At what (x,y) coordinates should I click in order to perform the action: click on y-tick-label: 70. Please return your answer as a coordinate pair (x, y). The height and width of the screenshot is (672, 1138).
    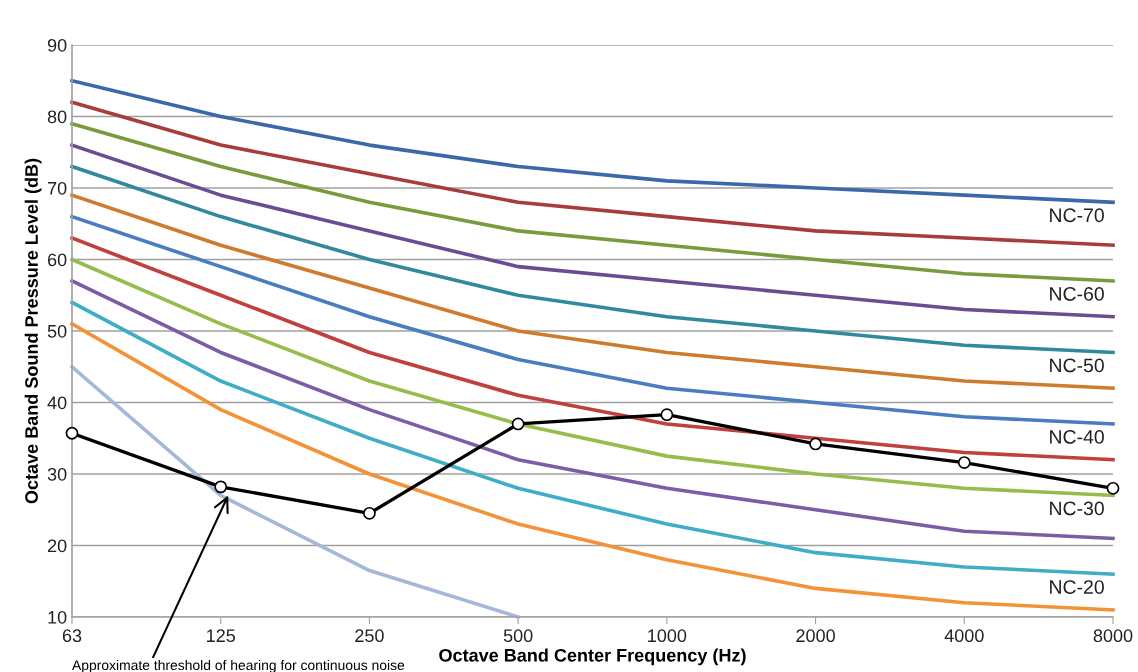
    Looking at the image, I should click on (57, 188).